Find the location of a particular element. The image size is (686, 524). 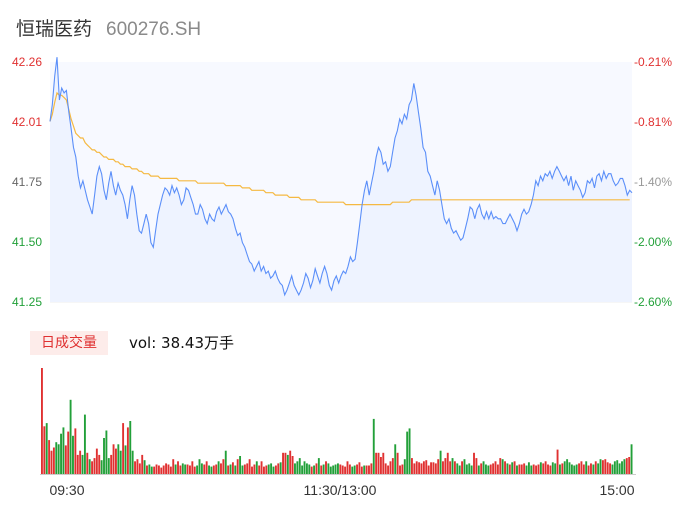

y-tick-left: 42.01 is located at coordinates (27, 122).